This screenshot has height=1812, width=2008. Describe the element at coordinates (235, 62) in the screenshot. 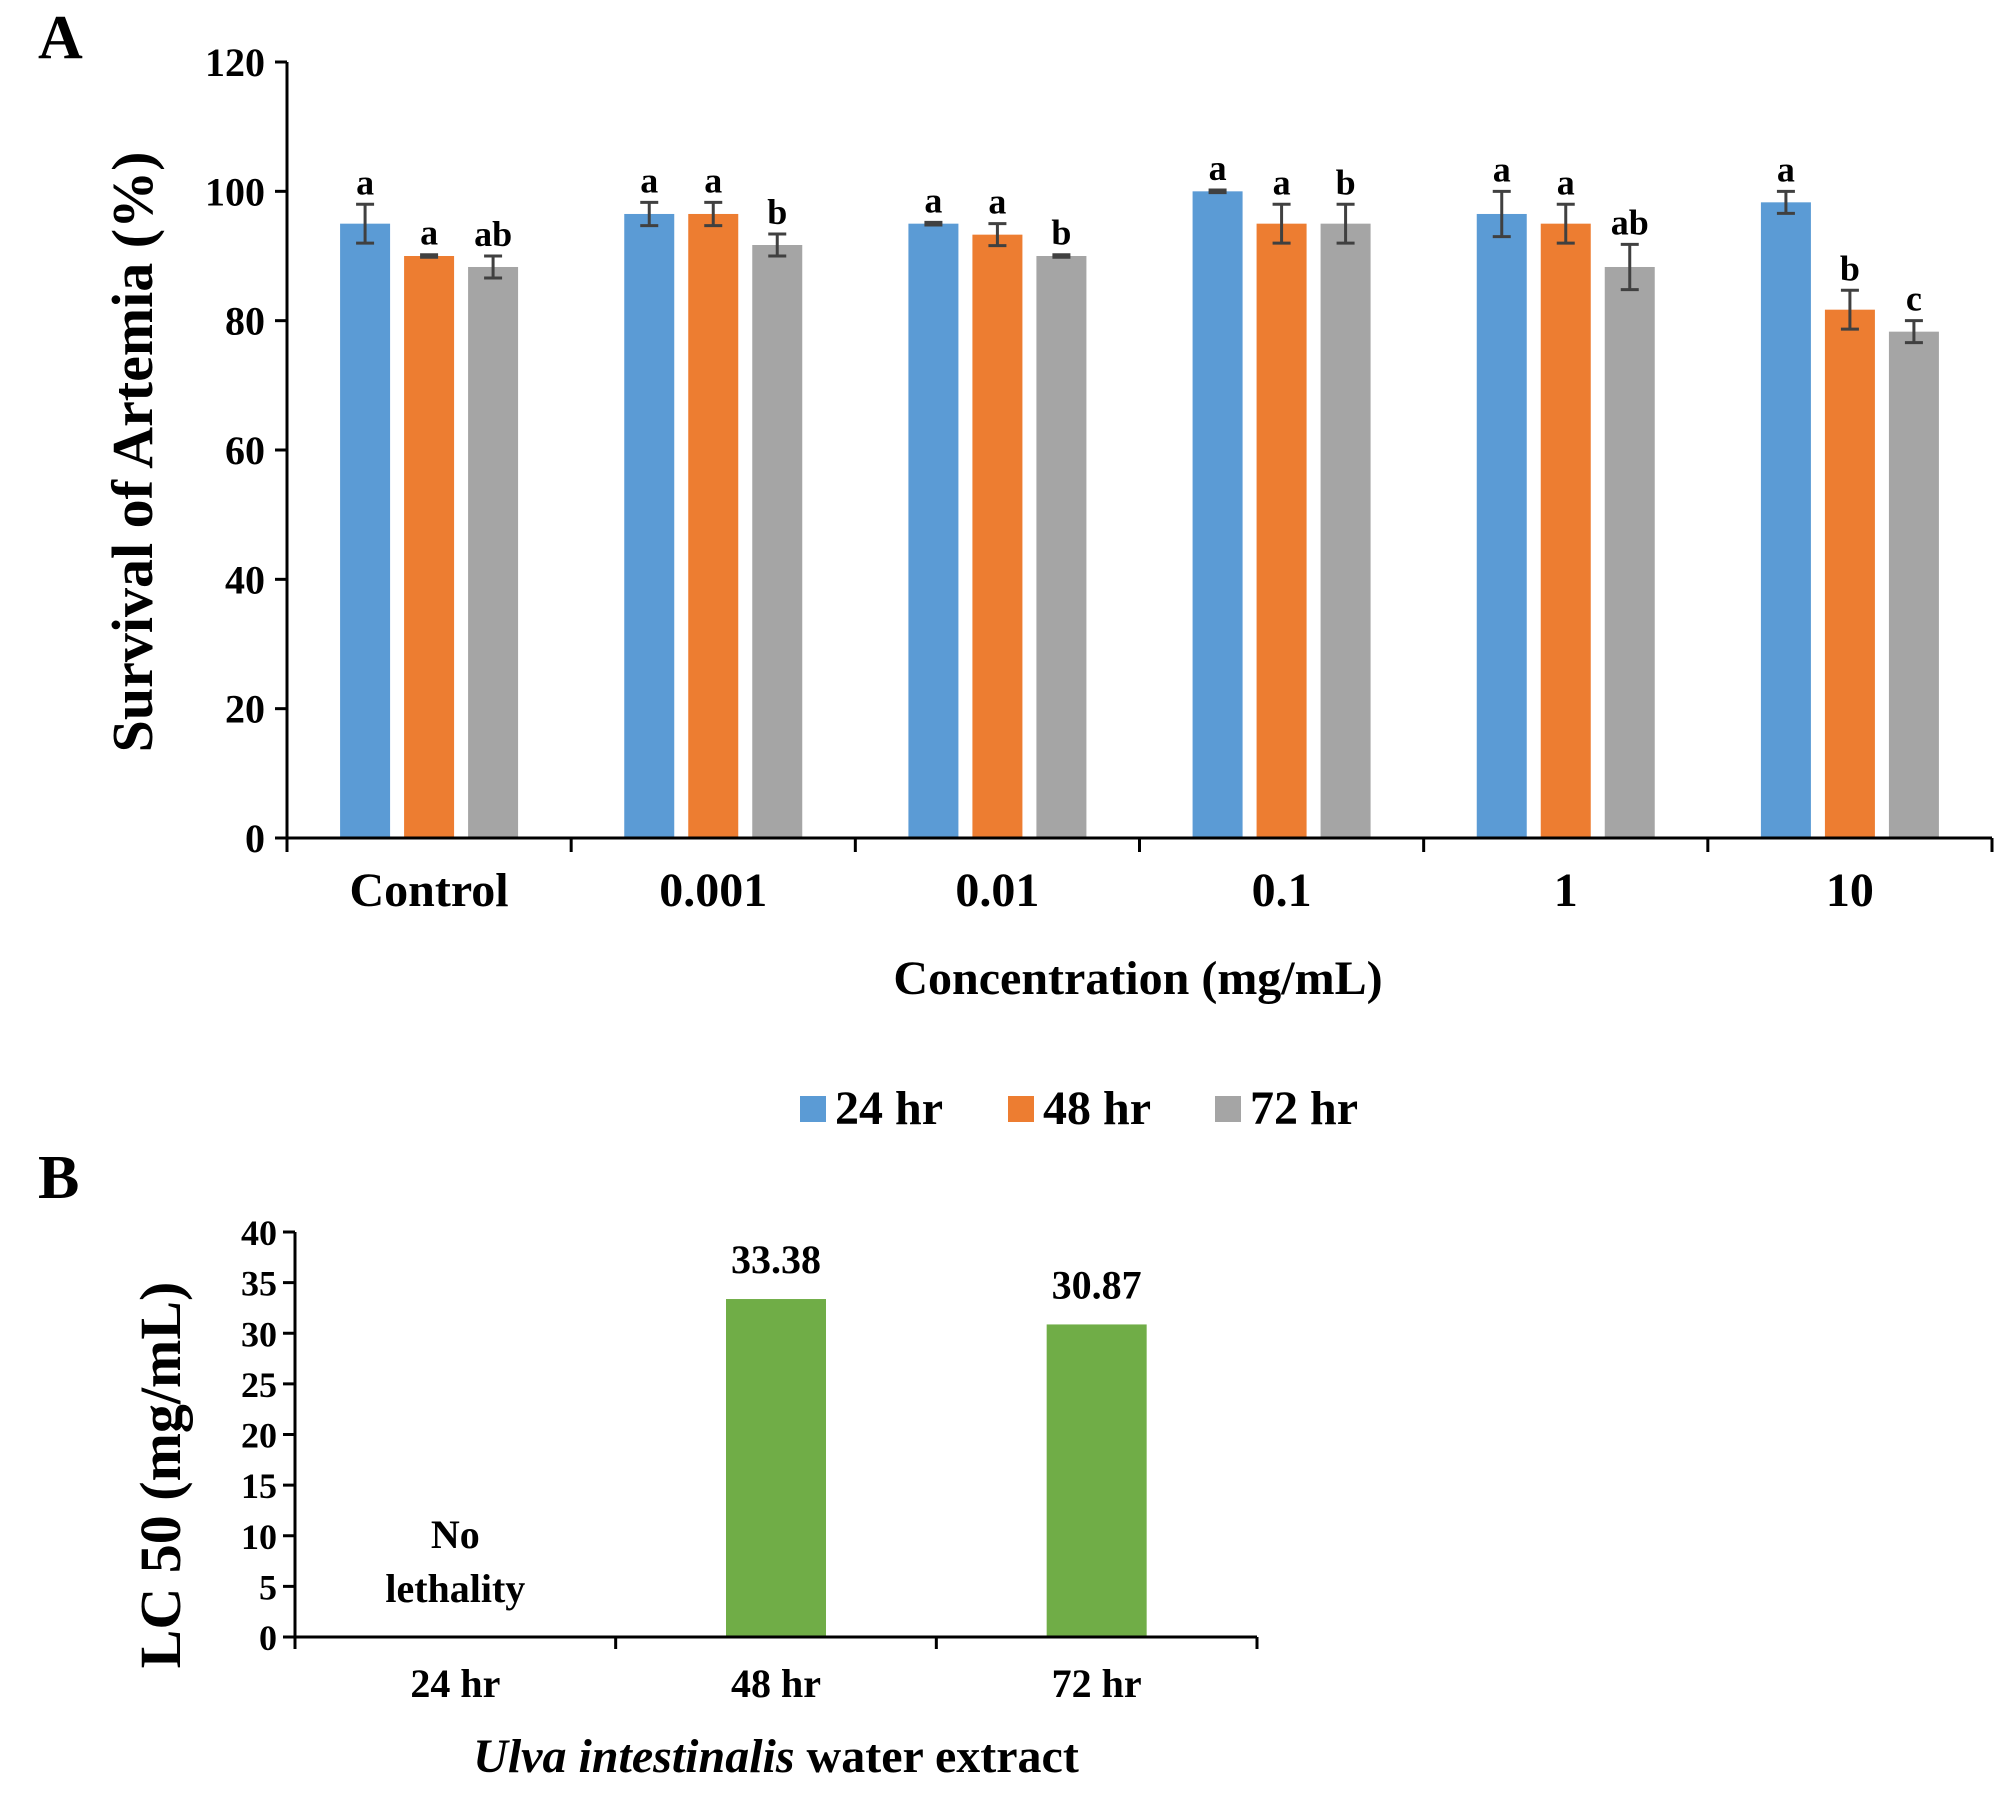

I see `panel-a-y-tick-label: 120` at that location.